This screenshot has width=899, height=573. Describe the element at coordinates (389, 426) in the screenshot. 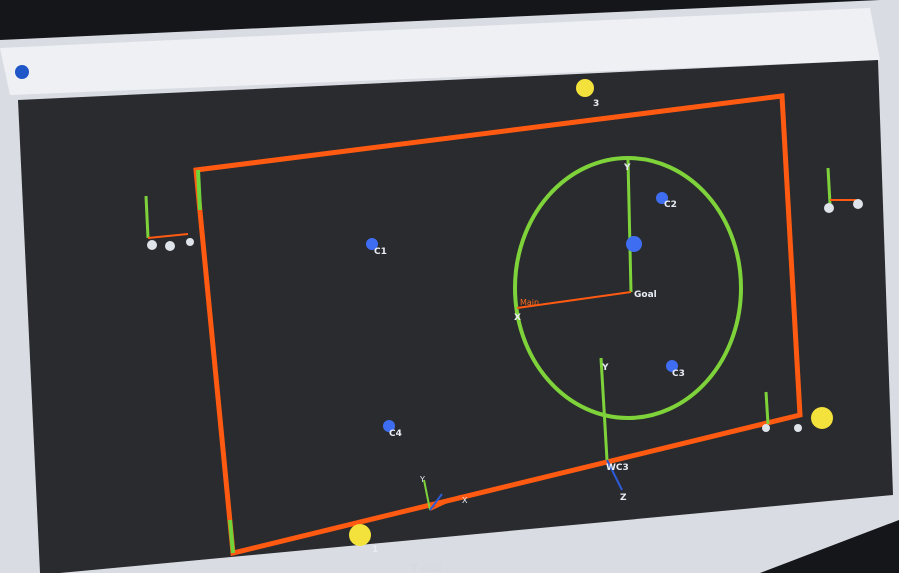

I see `blue-marker-c4` at that location.